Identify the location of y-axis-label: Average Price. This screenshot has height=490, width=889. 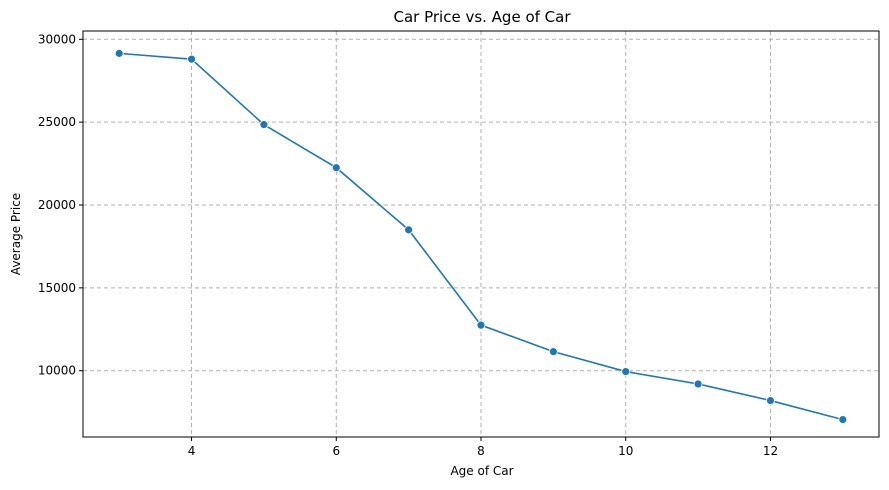
(16, 234).